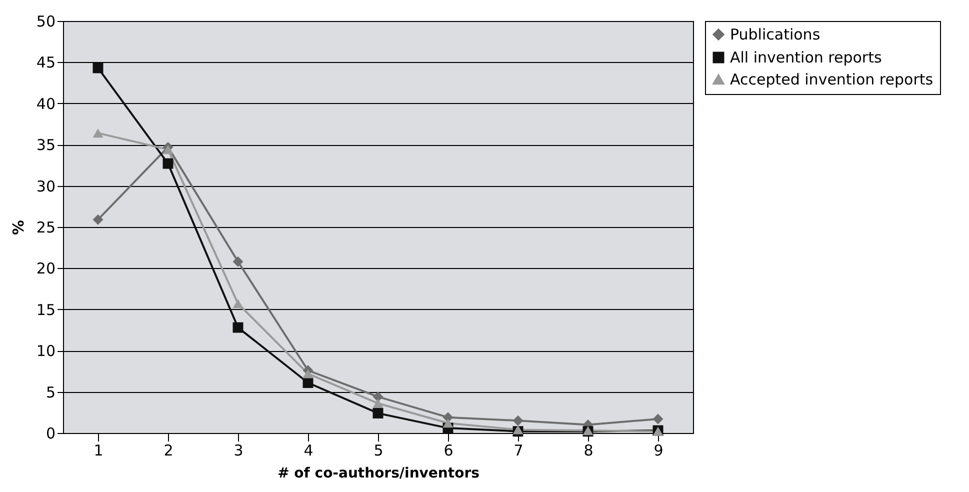  What do you see at coordinates (46, 63) in the screenshot?
I see `y-tick-label: 45` at bounding box center [46, 63].